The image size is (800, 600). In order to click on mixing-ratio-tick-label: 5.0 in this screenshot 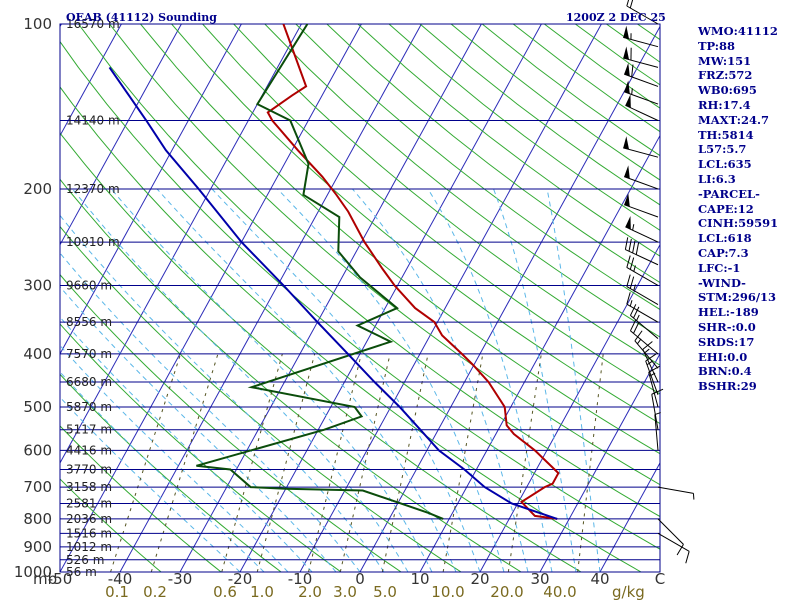, I will do `click(385, 591)`.